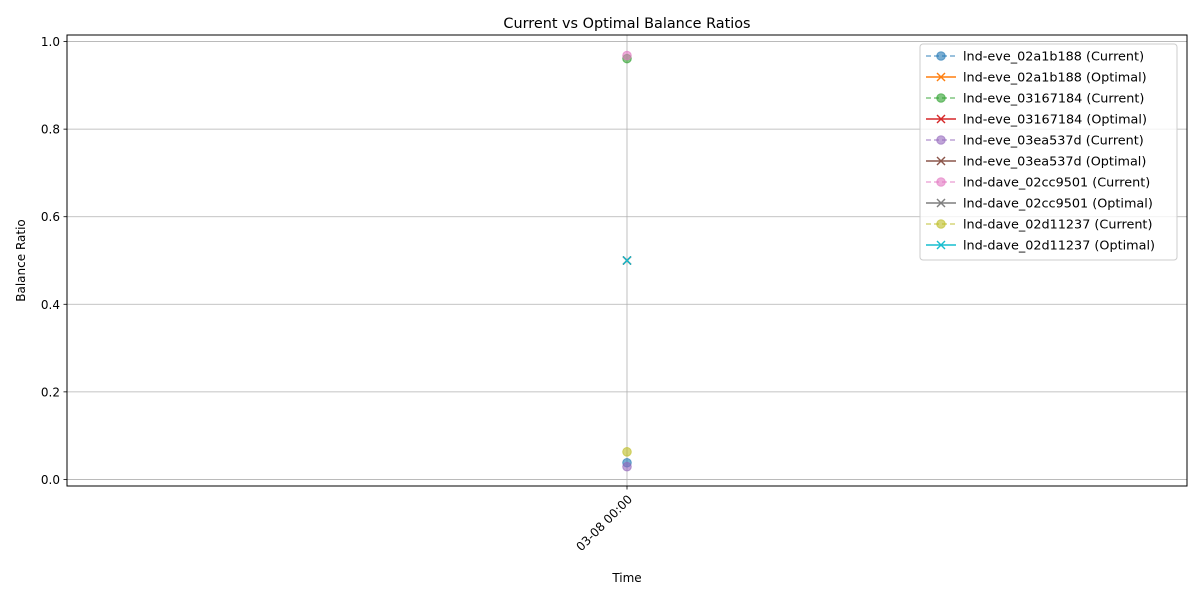 The height and width of the screenshot is (600, 1200). I want to click on legend-item: lnd-eve_03ea537d (Current), so click(1035, 141).